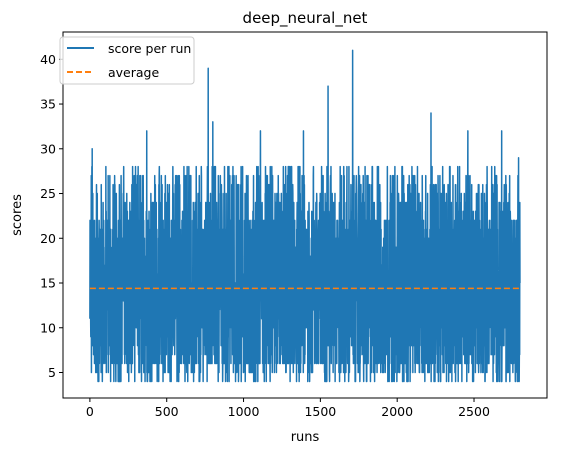 This screenshot has height=455, width=566. What do you see at coordinates (48, 238) in the screenshot?
I see `y-tick-label: 20` at bounding box center [48, 238].